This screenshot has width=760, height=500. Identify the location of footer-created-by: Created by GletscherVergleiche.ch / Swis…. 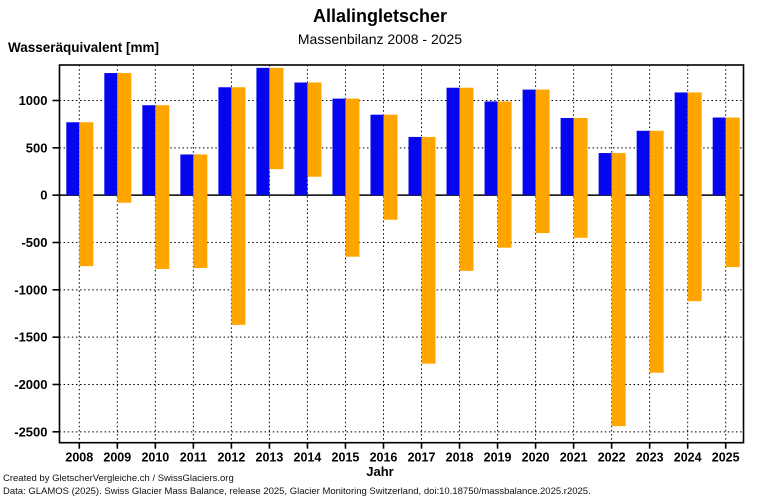
(118, 478).